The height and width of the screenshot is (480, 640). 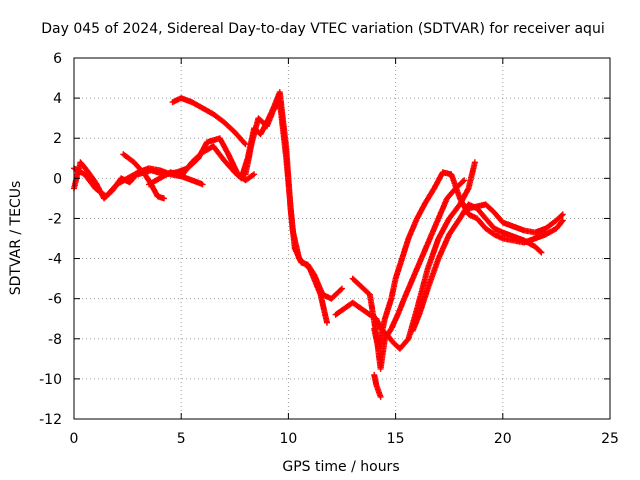 What do you see at coordinates (57, 179) in the screenshot?
I see `y-tick-label: 0` at bounding box center [57, 179].